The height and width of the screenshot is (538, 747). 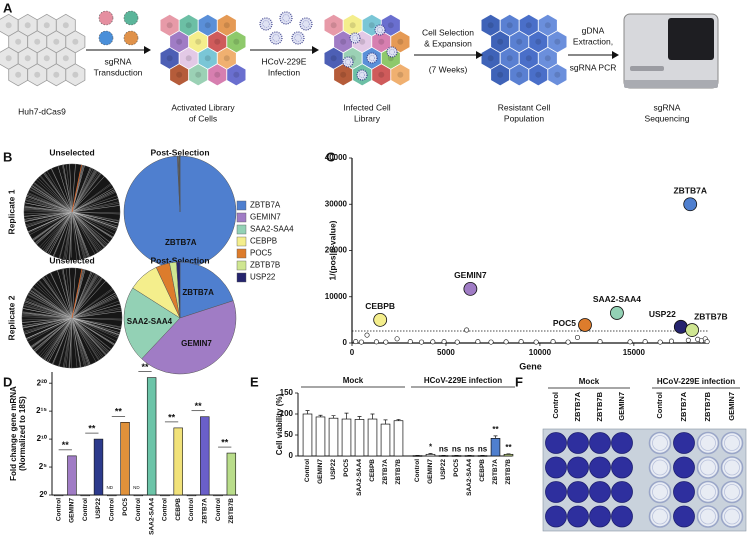 I want to click on panel-letter: E, so click(x=254, y=381).